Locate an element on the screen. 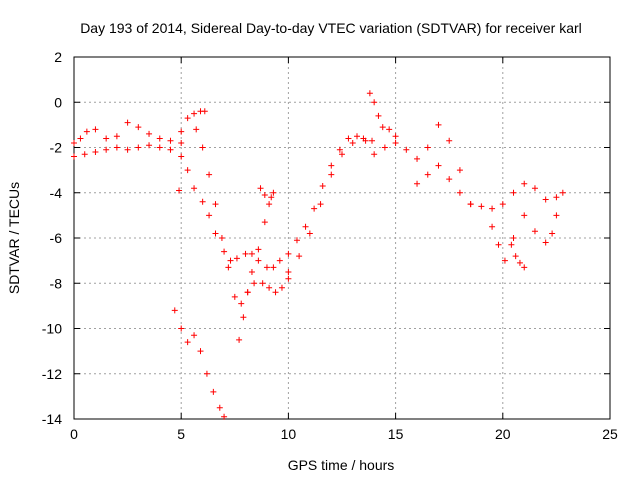 This screenshot has width=640, height=480. series-peak-14h is located at coordinates (382, 118).